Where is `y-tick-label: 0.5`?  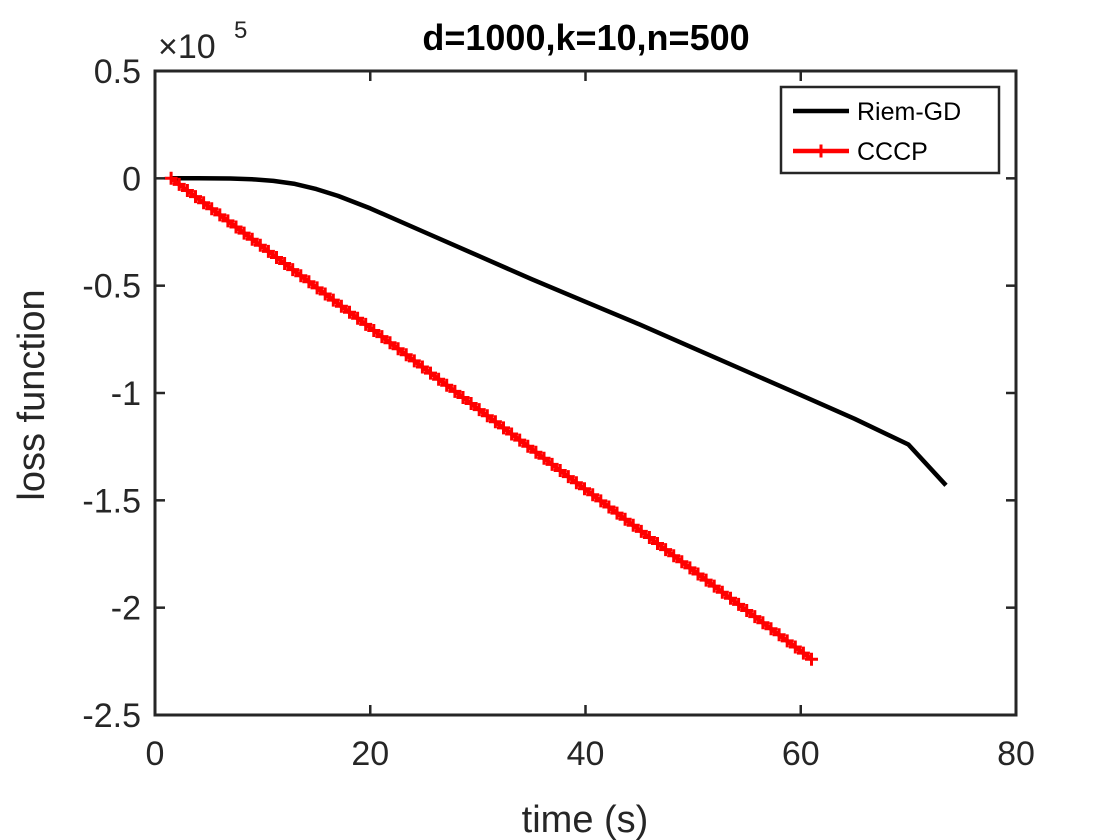 y-tick-label: 0.5 is located at coordinates (117, 72).